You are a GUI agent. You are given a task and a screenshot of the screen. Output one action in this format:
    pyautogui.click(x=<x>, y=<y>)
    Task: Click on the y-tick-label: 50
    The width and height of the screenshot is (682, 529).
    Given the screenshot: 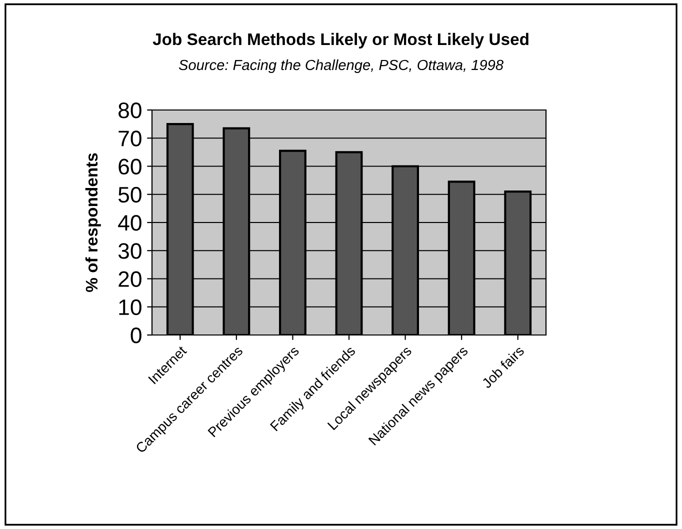 What is the action you would take?
    pyautogui.click(x=130, y=194)
    